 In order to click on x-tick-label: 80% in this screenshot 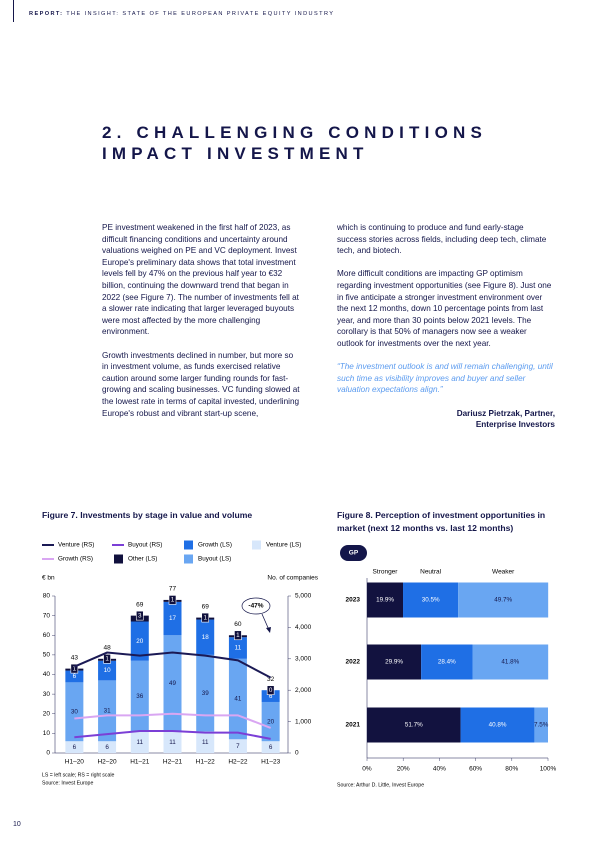, I will do `click(511, 769)`.